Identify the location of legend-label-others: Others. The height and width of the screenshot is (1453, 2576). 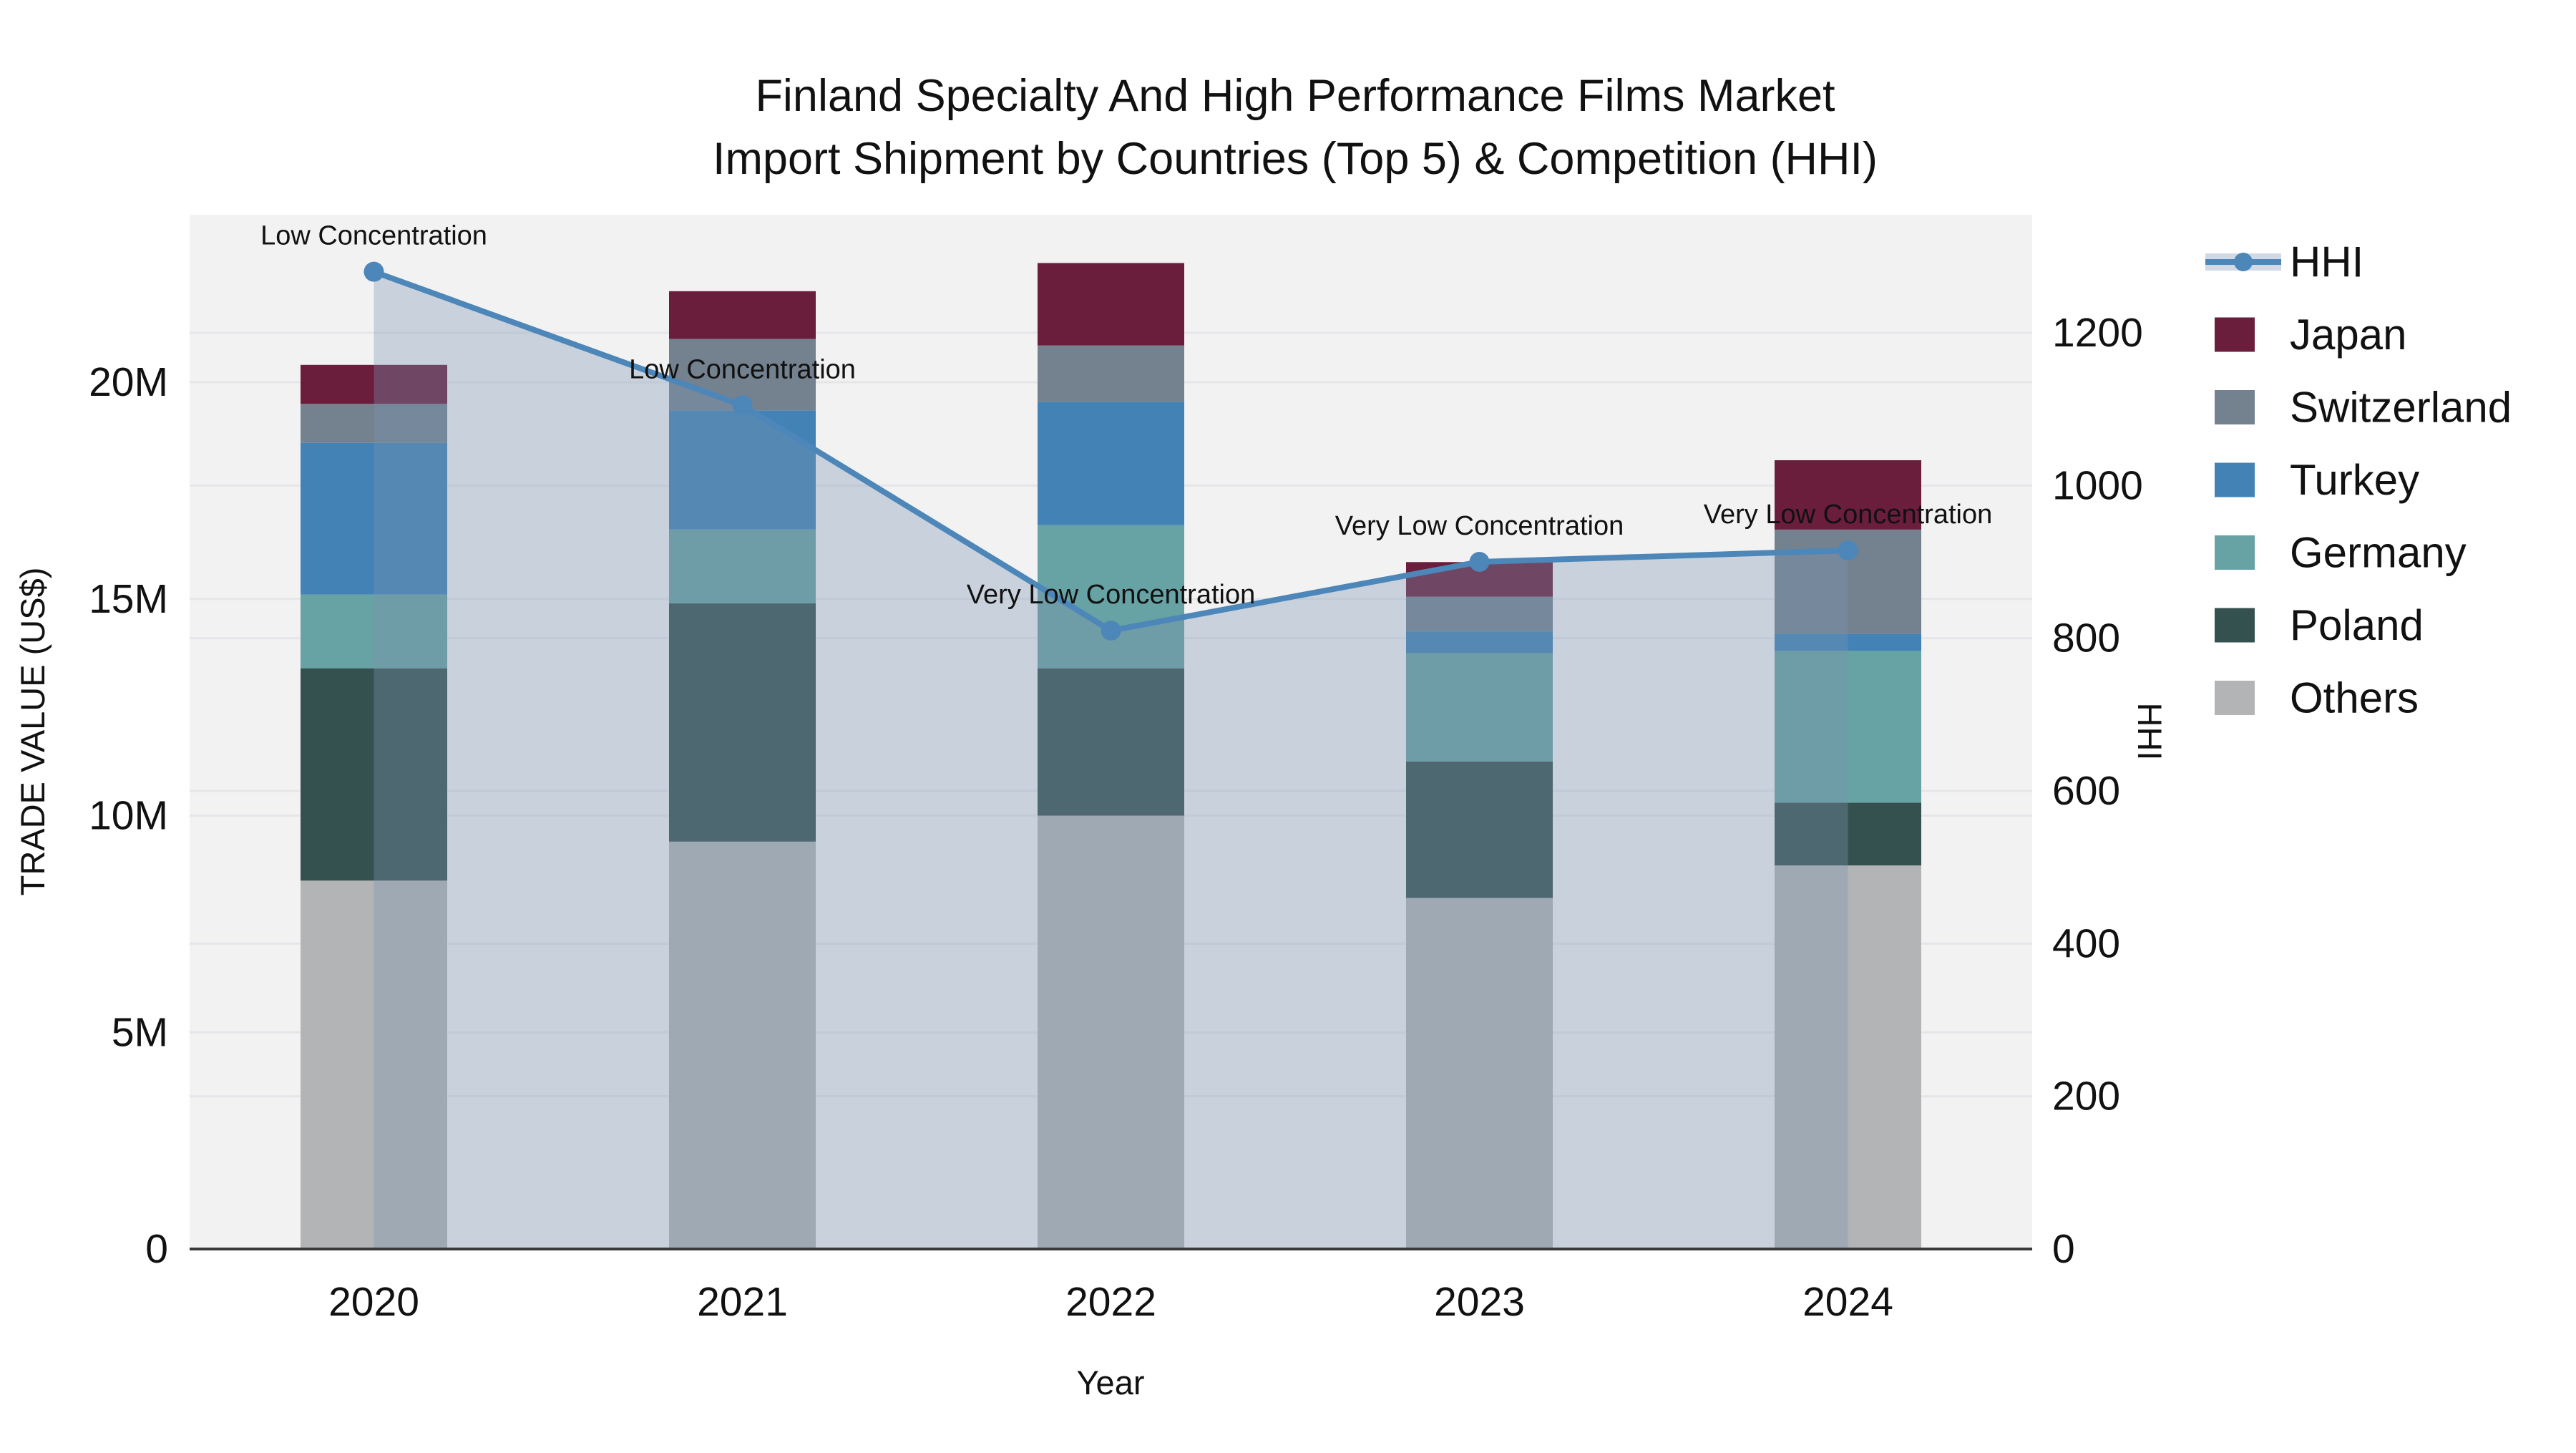
(2354, 698).